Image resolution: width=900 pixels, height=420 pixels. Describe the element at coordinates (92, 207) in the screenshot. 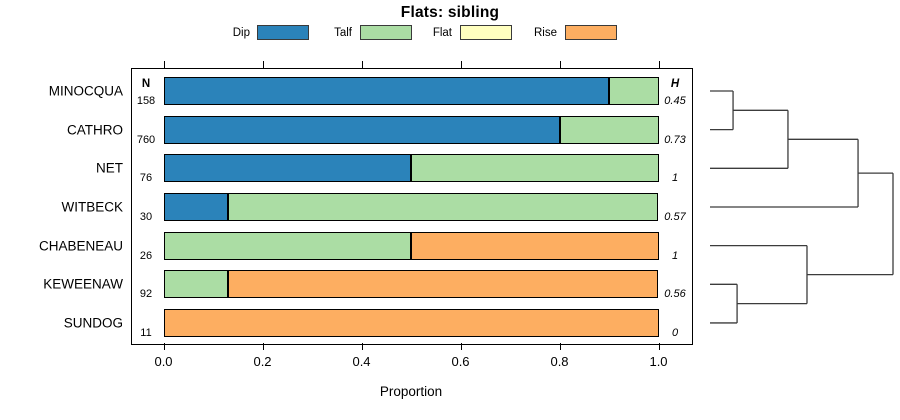

I see `category-label-witbeck: WITBECK` at that location.